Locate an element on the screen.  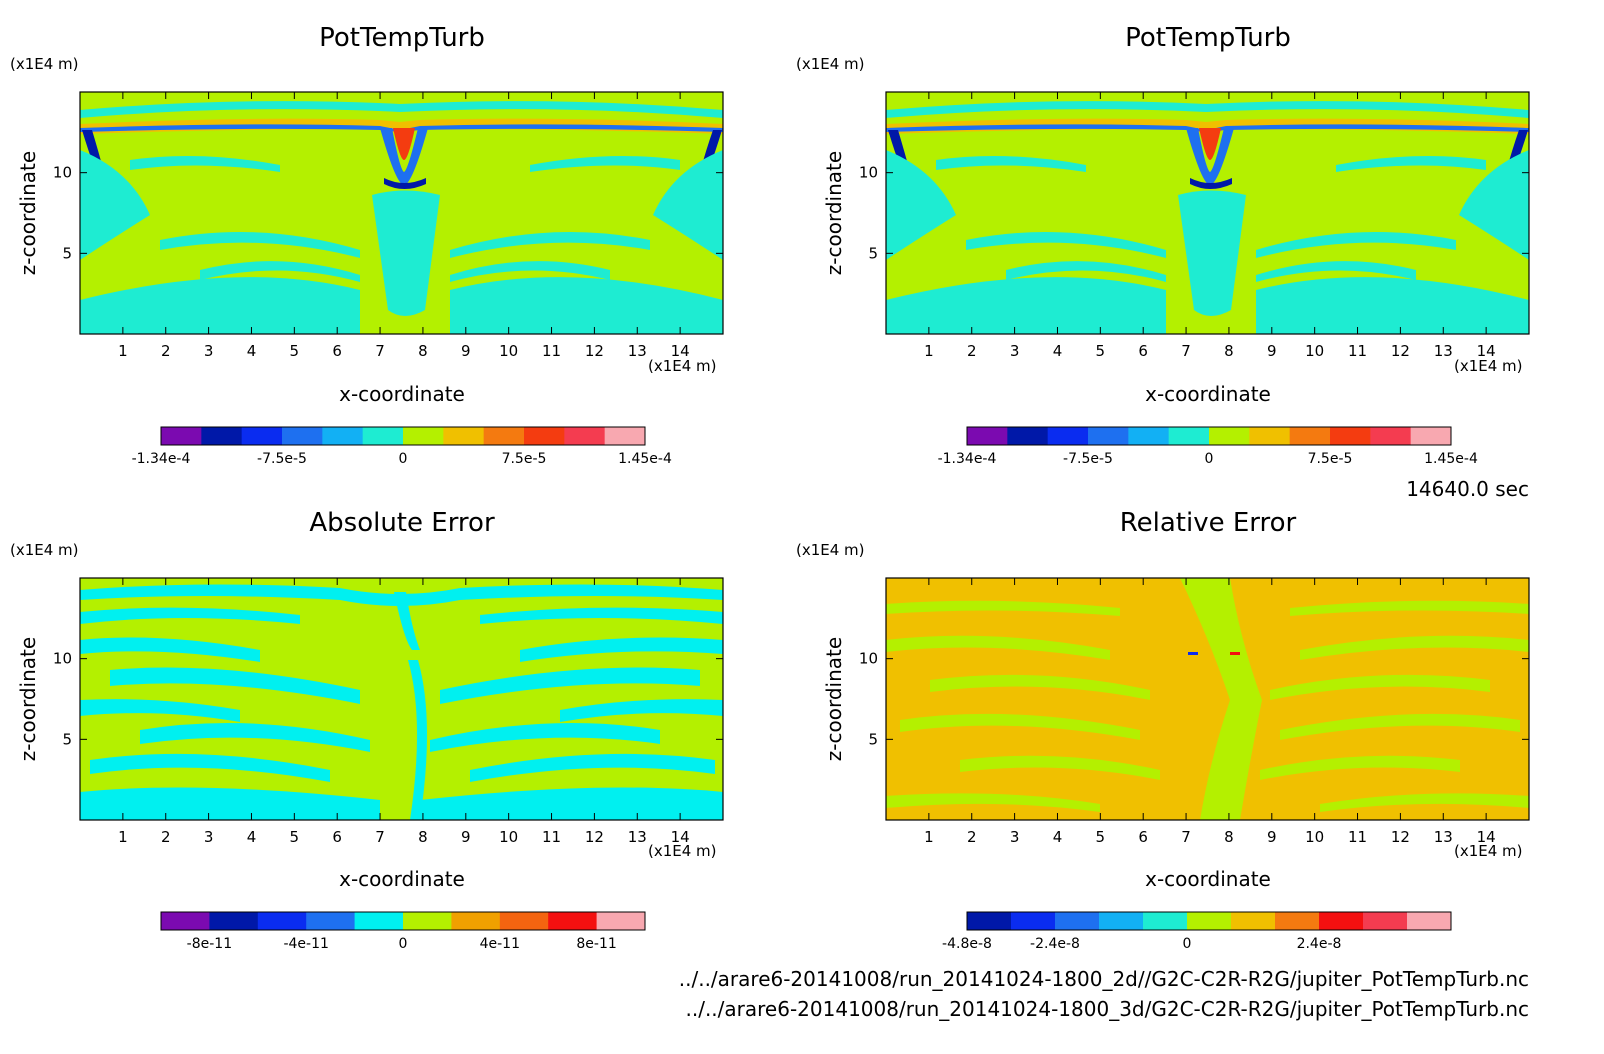
colorbar: -1.34e-4 -7.5e-5 0 7.5e-5 1.45e-4 is located at coordinates (1208, 446).